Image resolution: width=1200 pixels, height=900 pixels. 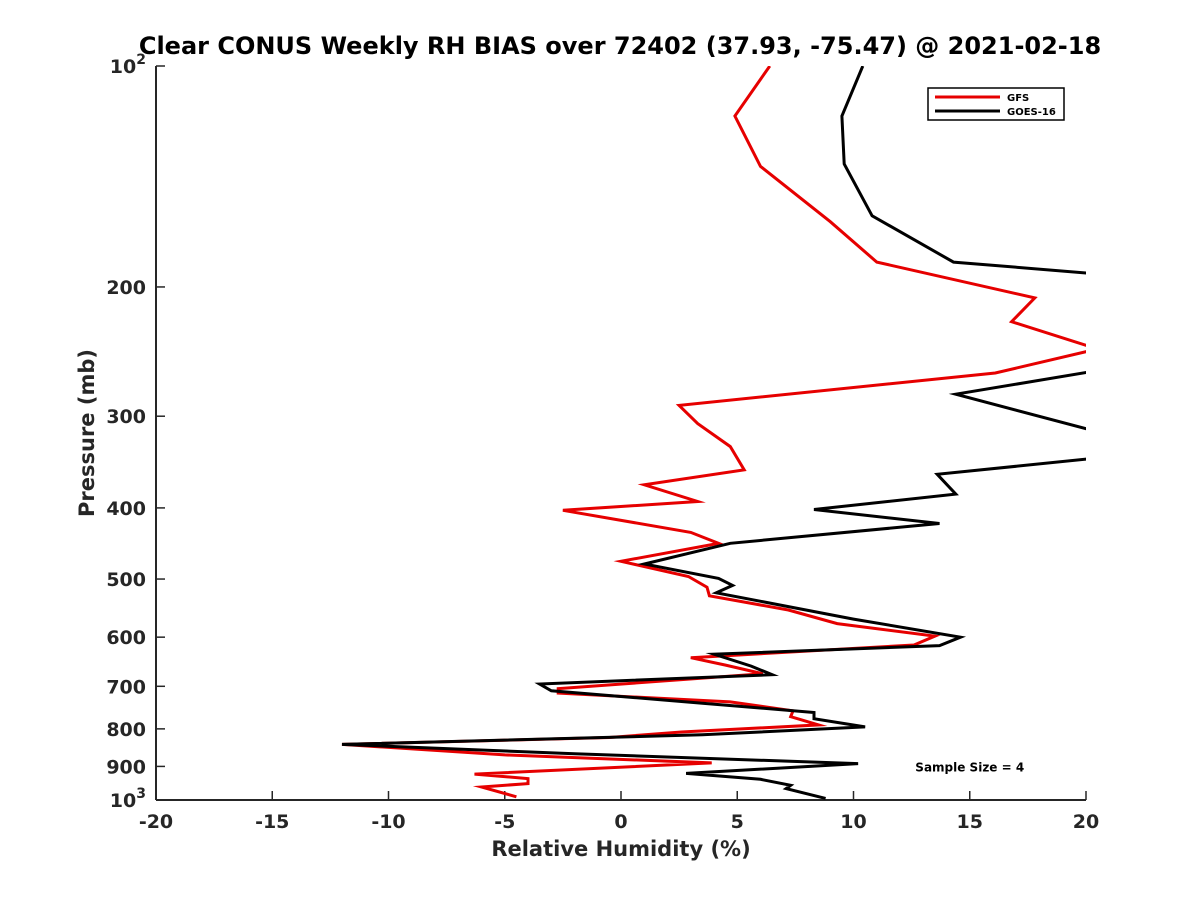 What do you see at coordinates (388, 822) in the screenshot?
I see `x-tick-label: -10` at bounding box center [388, 822].